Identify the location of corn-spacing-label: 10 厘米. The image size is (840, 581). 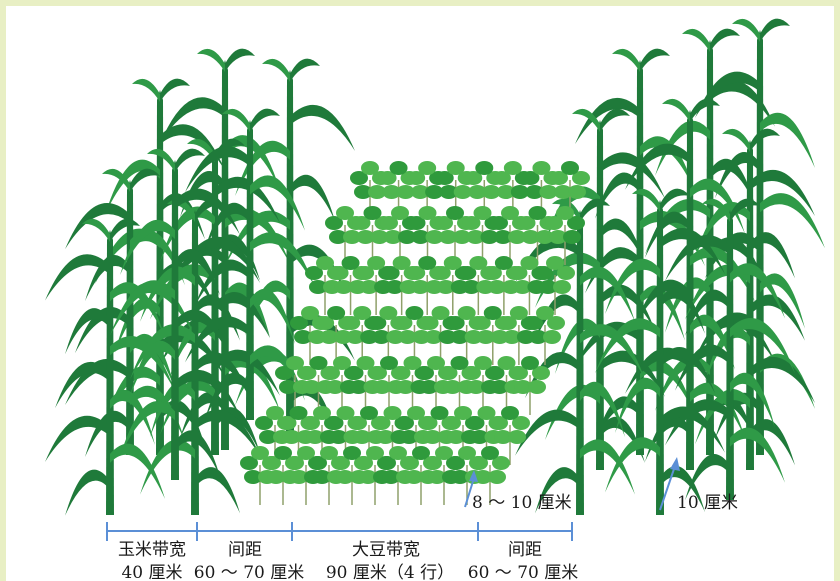
(707, 503).